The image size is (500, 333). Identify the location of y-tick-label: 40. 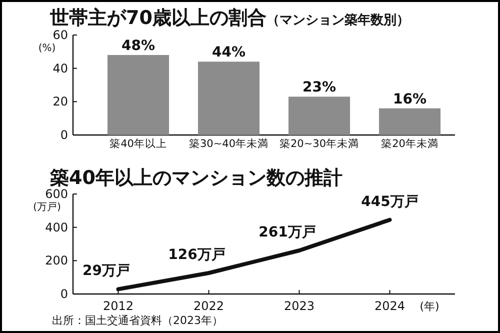
(60, 68).